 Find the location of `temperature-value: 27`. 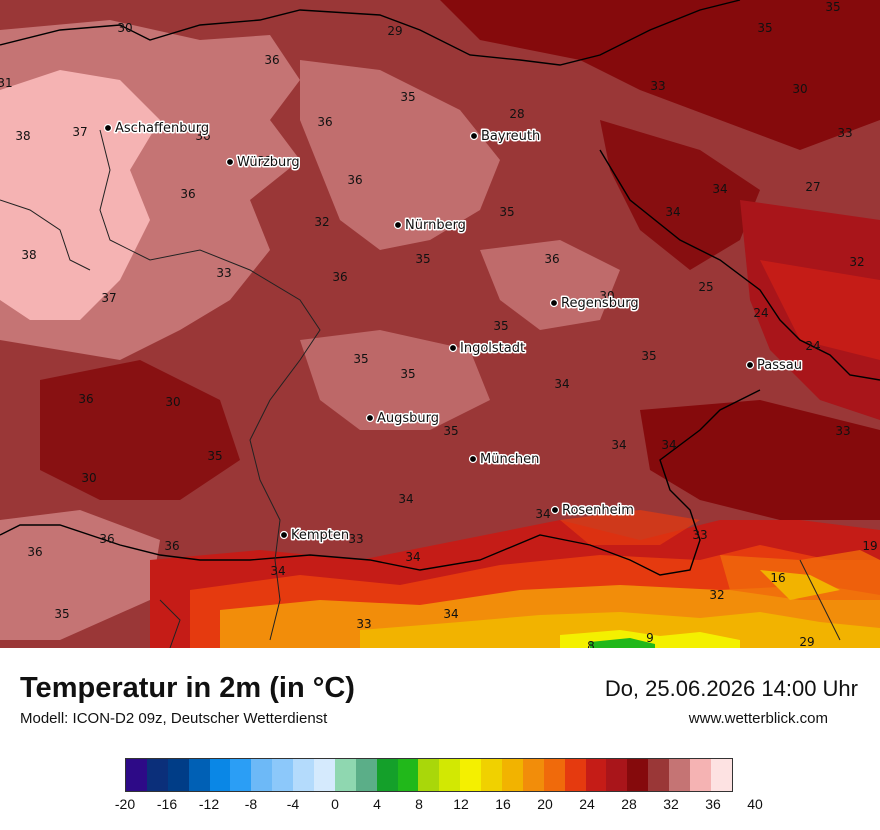

temperature-value: 27 is located at coordinates (812, 187).